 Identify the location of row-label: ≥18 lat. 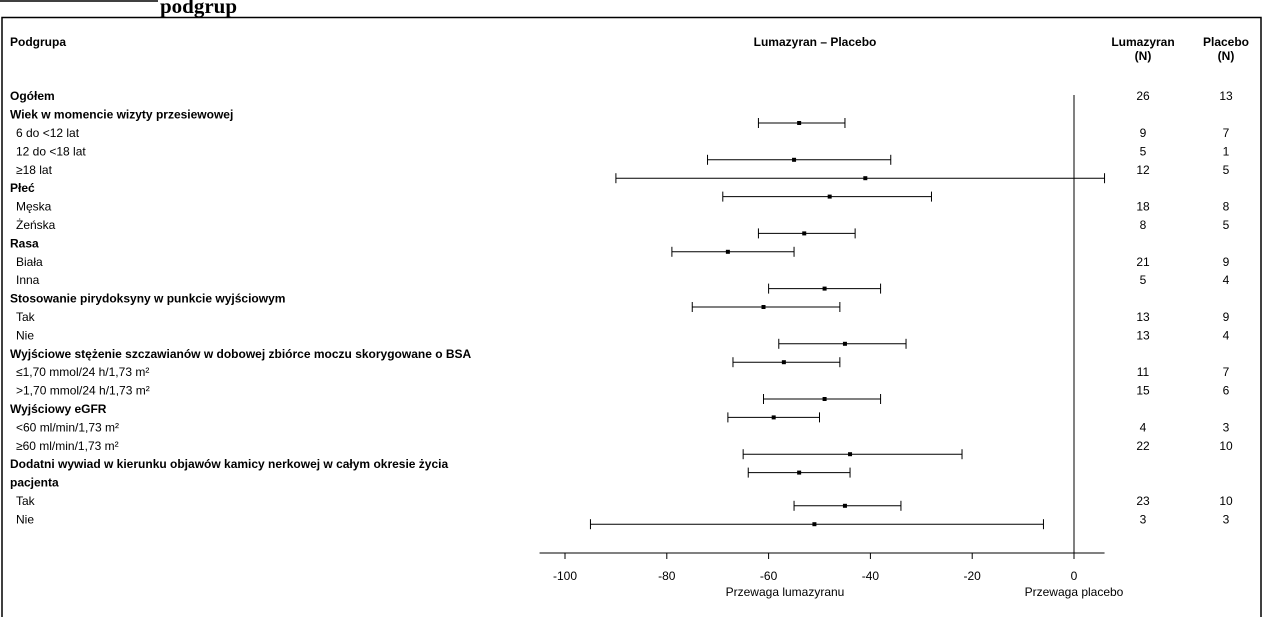
(34, 170).